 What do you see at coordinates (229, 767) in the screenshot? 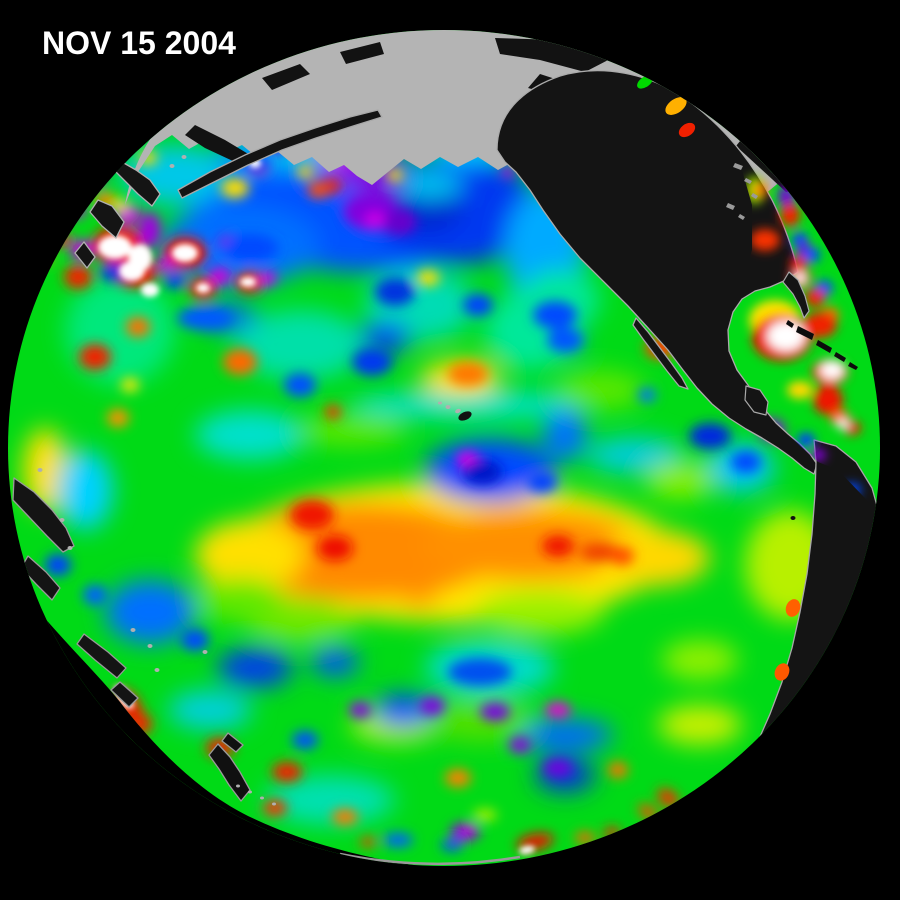
I see `land-new-zealand` at bounding box center [229, 767].